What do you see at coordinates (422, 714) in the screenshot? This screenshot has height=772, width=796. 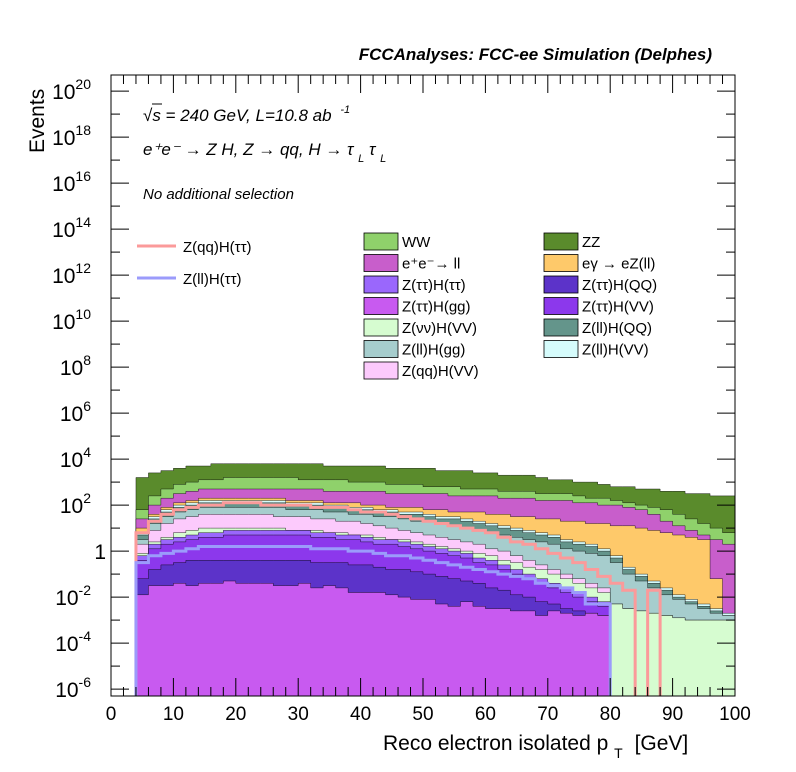 I see `x-tick-label: 50` at bounding box center [422, 714].